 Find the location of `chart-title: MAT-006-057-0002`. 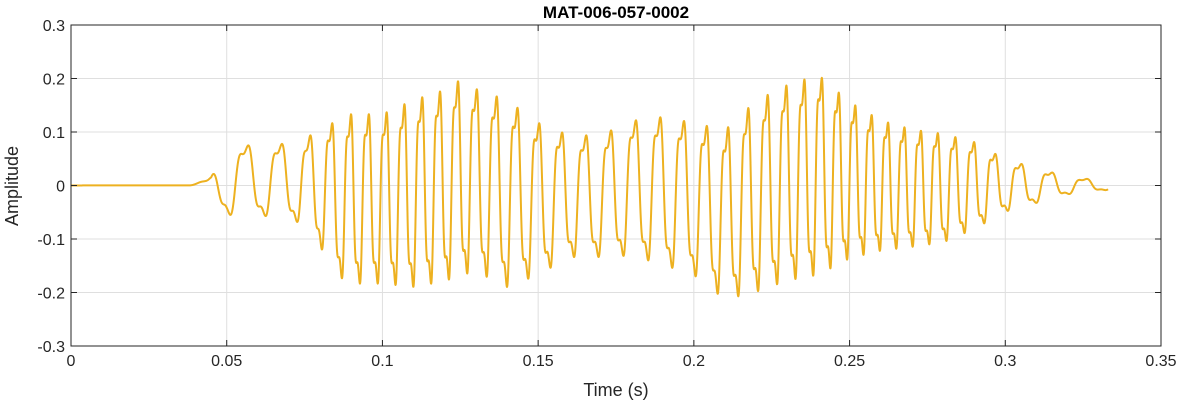

chart-title: MAT-006-057-0002 is located at coordinates (616, 12).